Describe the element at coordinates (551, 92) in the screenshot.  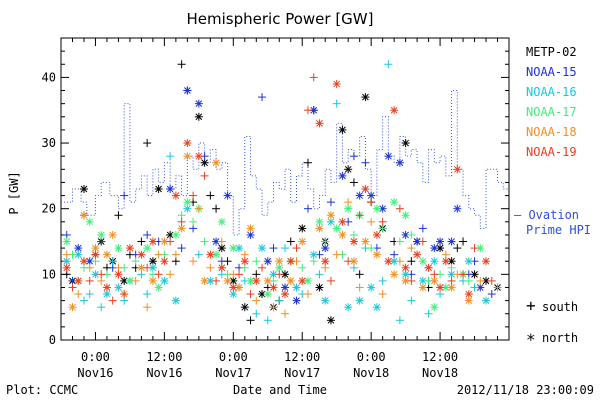
I see `legend-entry-noaa-16: NOAA-16` at that location.